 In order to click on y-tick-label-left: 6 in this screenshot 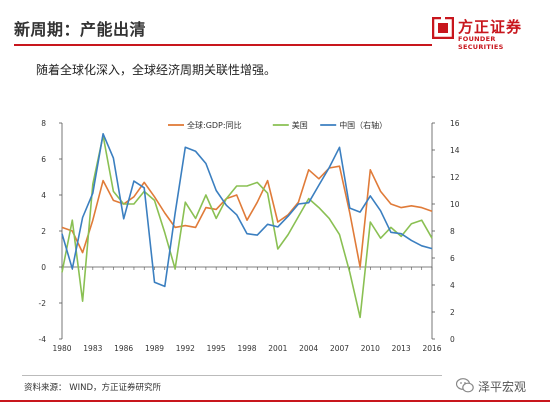, I will do `click(43, 159)`.